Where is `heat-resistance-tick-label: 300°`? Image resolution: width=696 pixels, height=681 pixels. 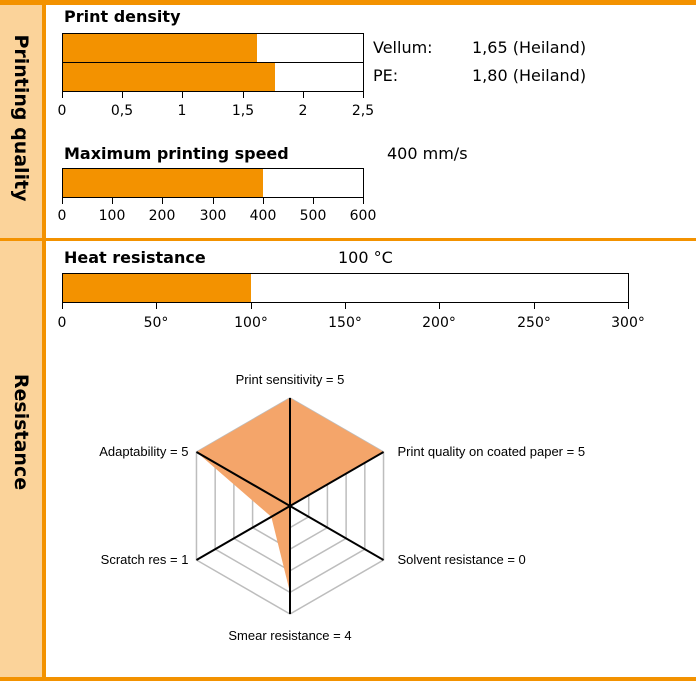
heat-resistance-tick-label: 300° is located at coordinates (628, 323).